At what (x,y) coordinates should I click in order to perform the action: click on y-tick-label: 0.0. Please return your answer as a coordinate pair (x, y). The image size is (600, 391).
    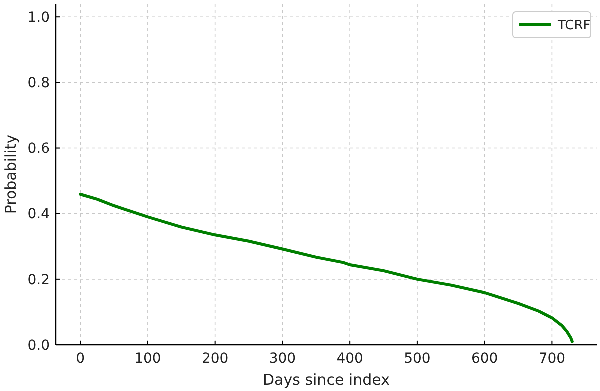
    Looking at the image, I should click on (39, 346).